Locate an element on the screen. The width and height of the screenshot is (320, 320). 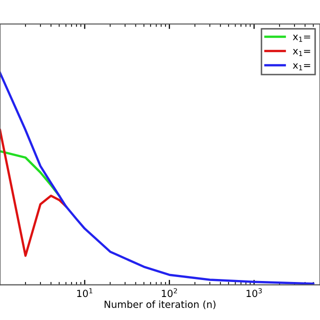
x-tick-label: 10$^{3}$ is located at coordinates (254, 293).